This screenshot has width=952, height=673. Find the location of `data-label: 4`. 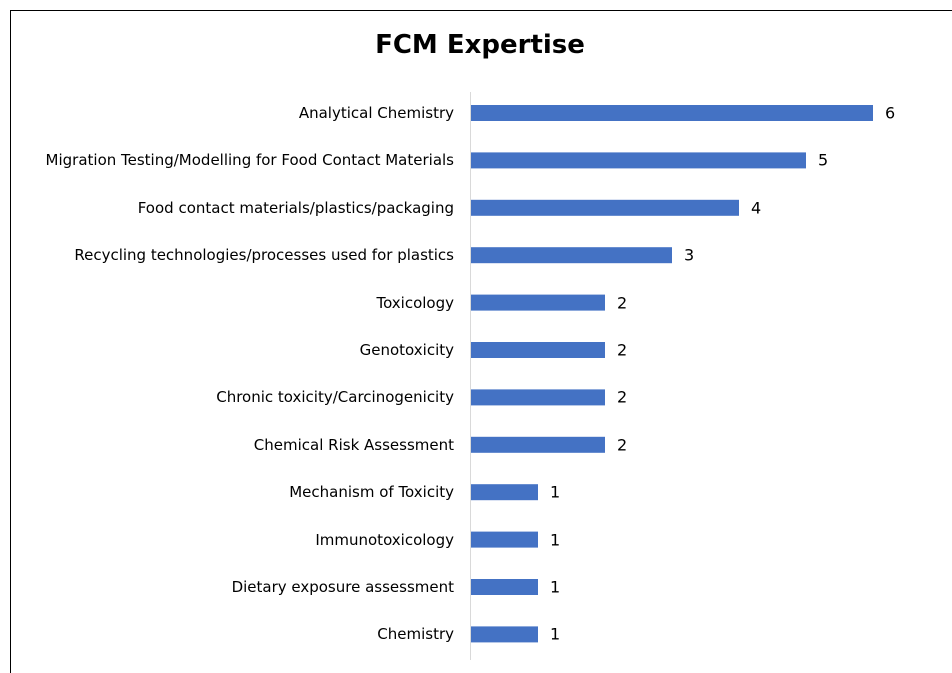

data-label: 4 is located at coordinates (756, 208).